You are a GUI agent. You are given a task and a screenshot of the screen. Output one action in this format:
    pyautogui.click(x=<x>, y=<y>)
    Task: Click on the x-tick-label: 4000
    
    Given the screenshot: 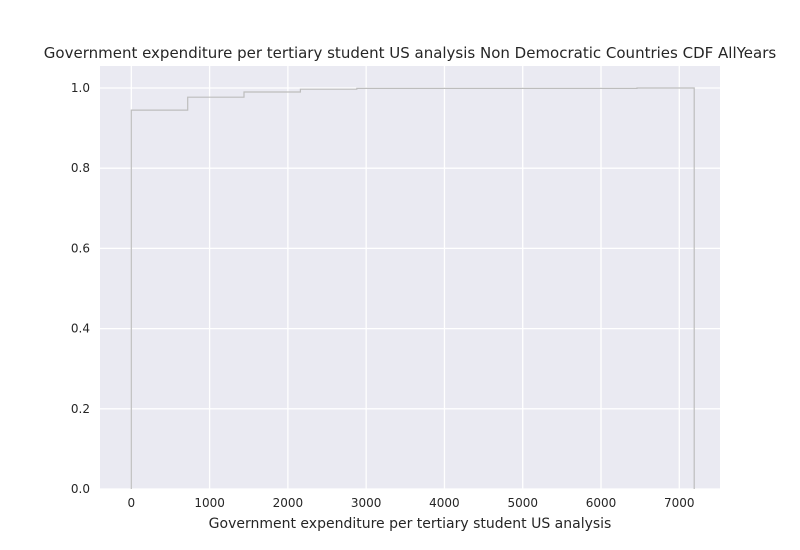 What is the action you would take?
    pyautogui.click(x=444, y=503)
    